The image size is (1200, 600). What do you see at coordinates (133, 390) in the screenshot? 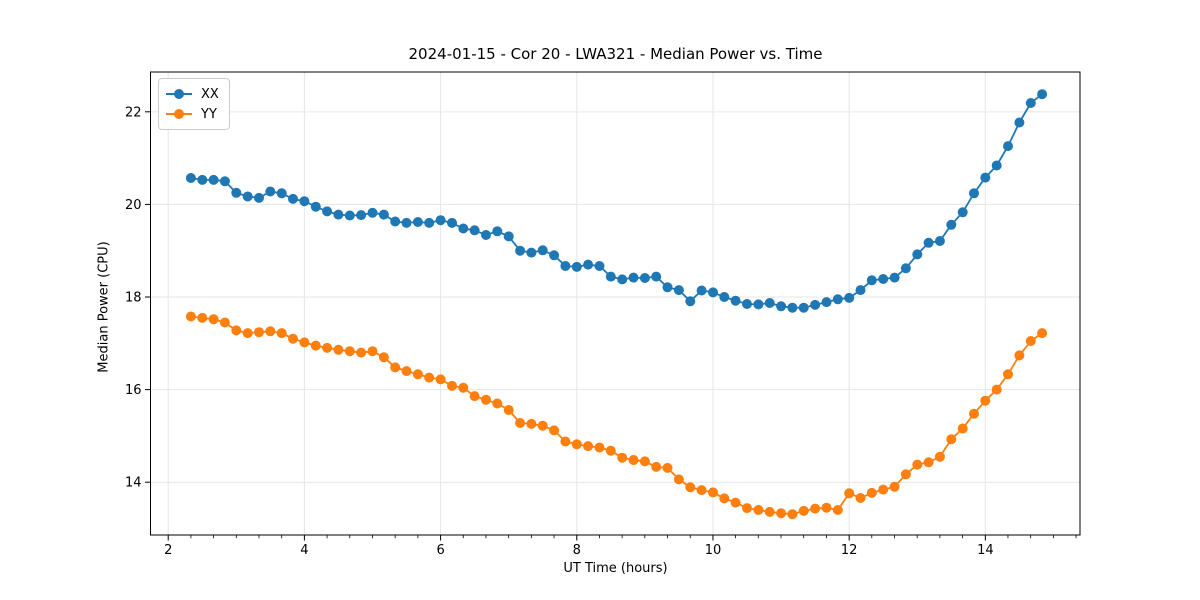
I see `y-tick-label: 16` at bounding box center [133, 390].